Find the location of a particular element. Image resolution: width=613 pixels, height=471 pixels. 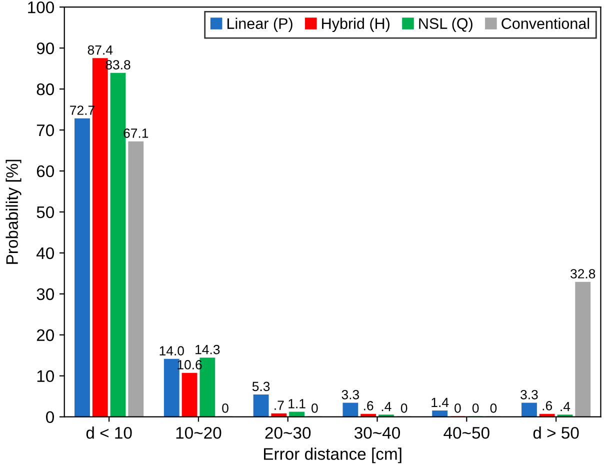

y-tick-label: 20 is located at coordinates (45, 335).